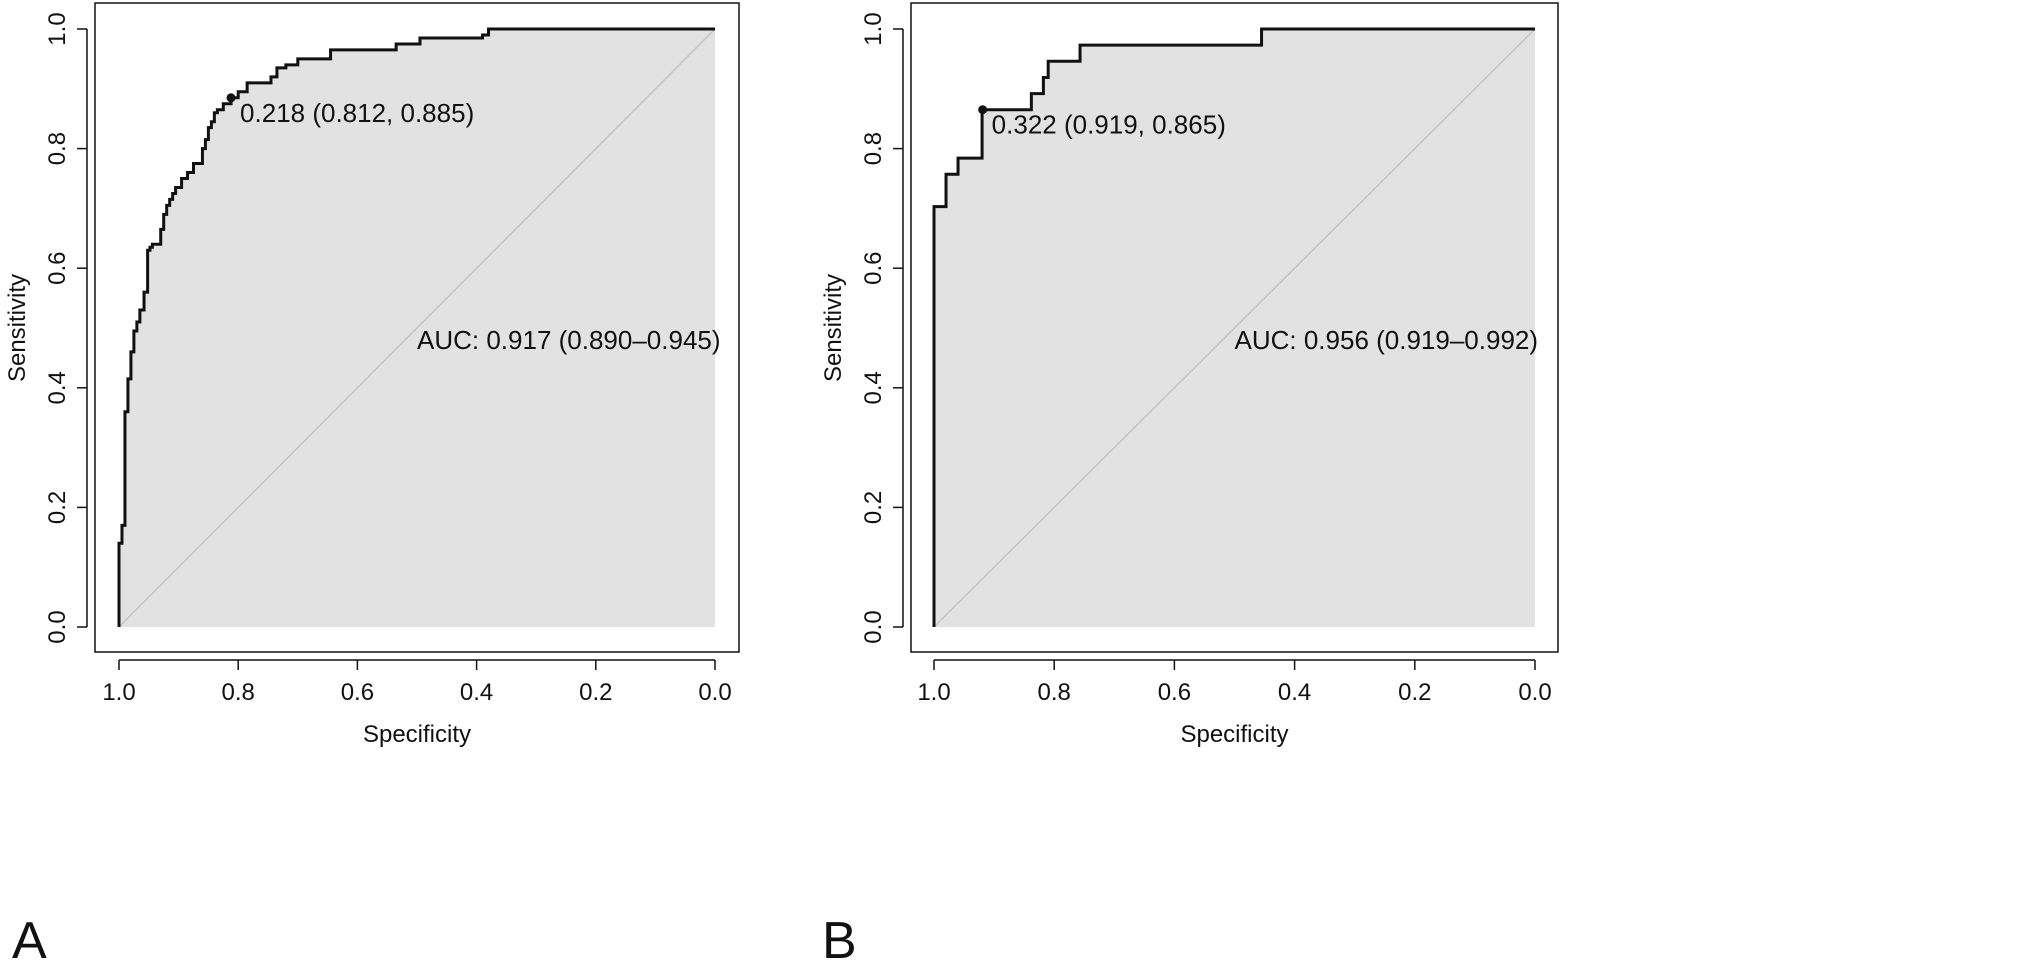  Describe the element at coordinates (1387, 340) in the screenshot. I see `auc-label: AUC: 0.956 (0.919–0.992)` at that location.